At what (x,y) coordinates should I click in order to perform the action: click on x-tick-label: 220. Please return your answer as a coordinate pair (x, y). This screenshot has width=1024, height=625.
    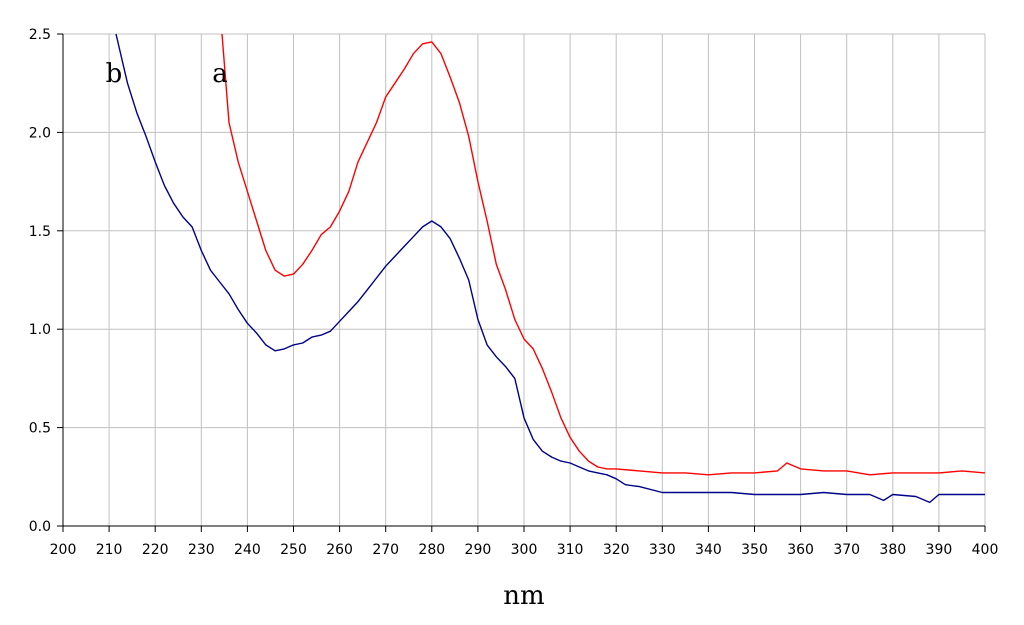
    Looking at the image, I should click on (155, 550).